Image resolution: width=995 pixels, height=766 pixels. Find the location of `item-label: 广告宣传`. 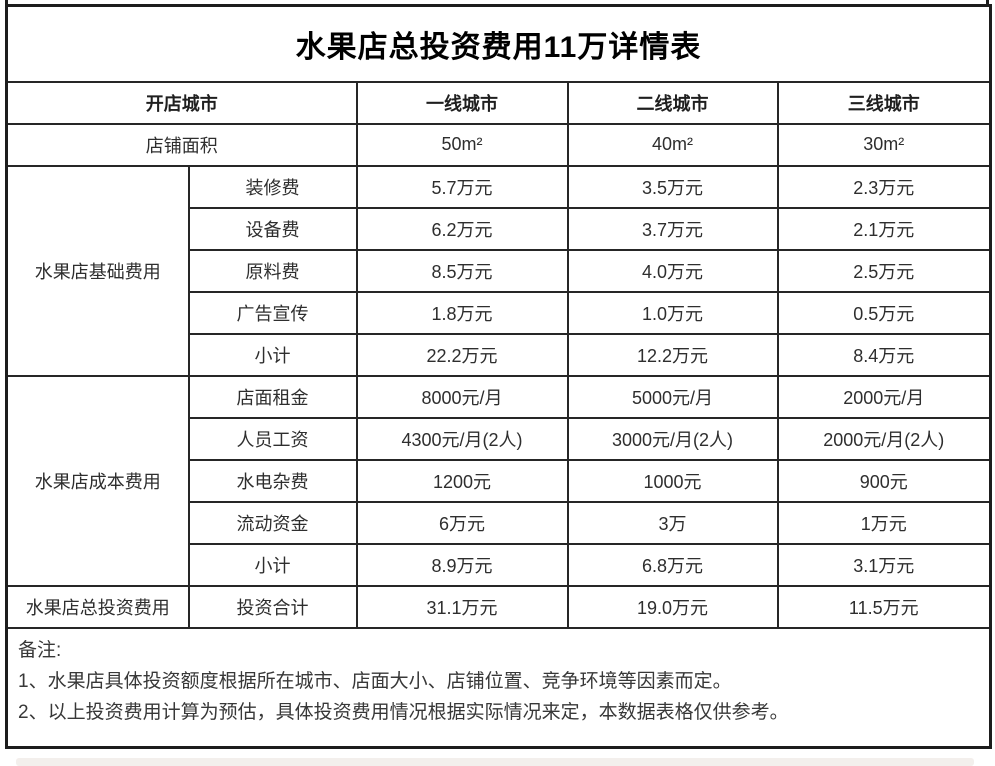

item-label: 广告宣传 is located at coordinates (272, 312).